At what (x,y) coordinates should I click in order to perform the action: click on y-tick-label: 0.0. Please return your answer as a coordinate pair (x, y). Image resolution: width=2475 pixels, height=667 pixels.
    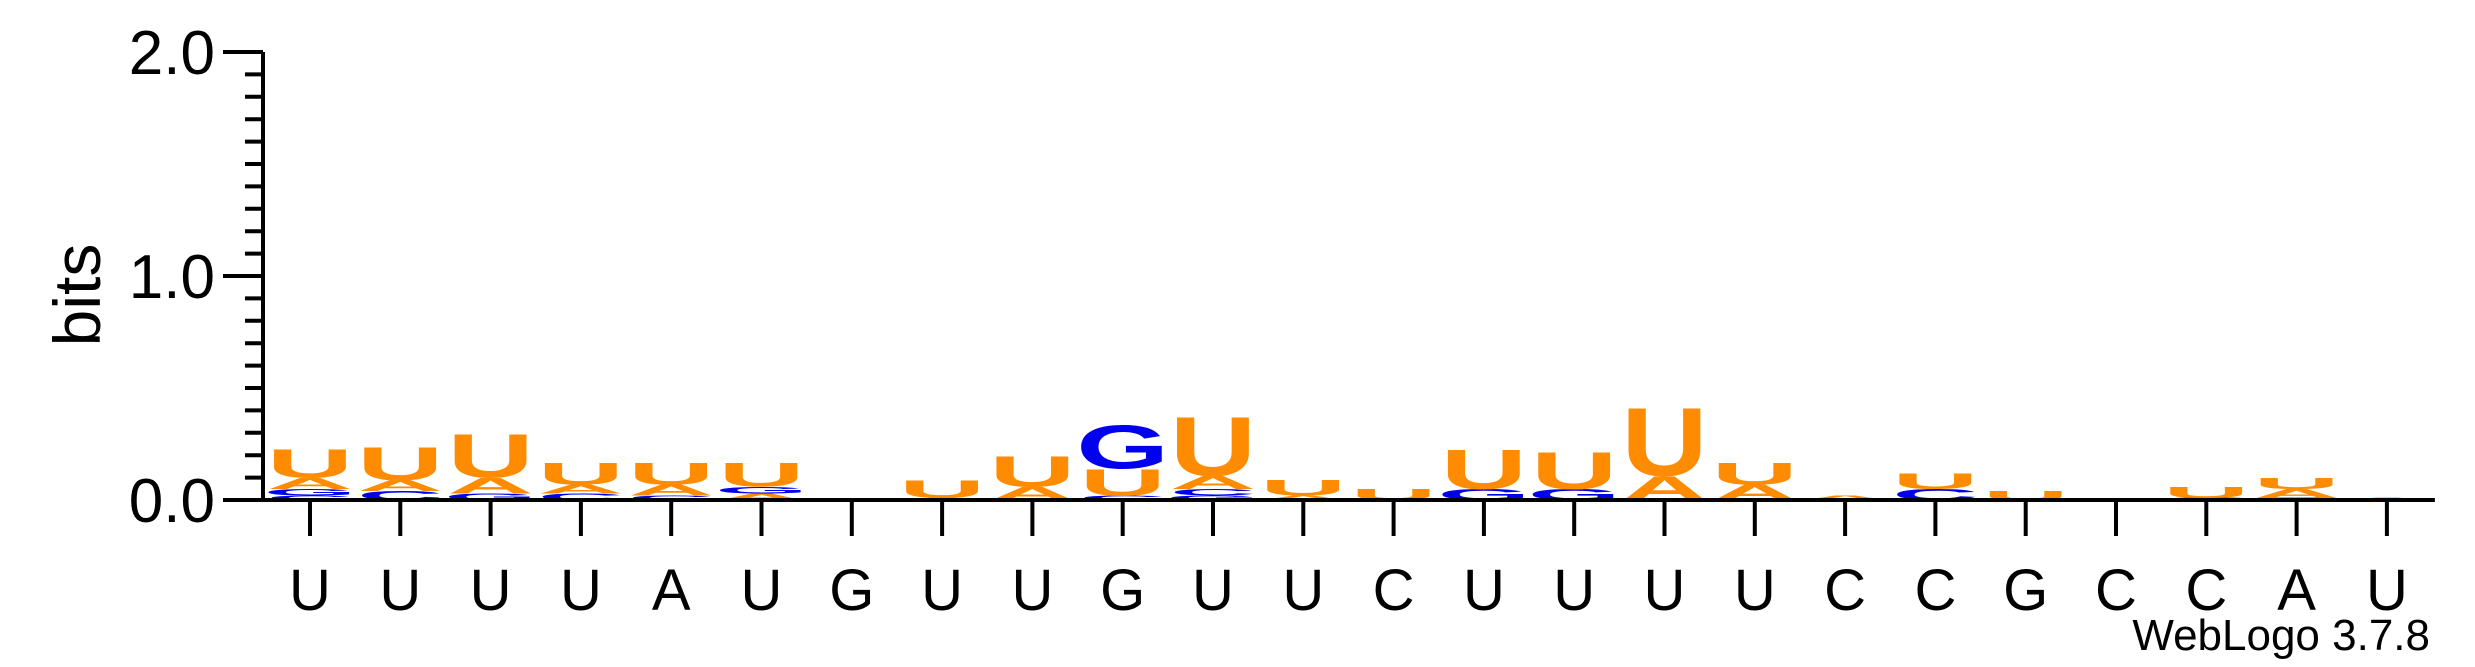
    Looking at the image, I should click on (172, 501).